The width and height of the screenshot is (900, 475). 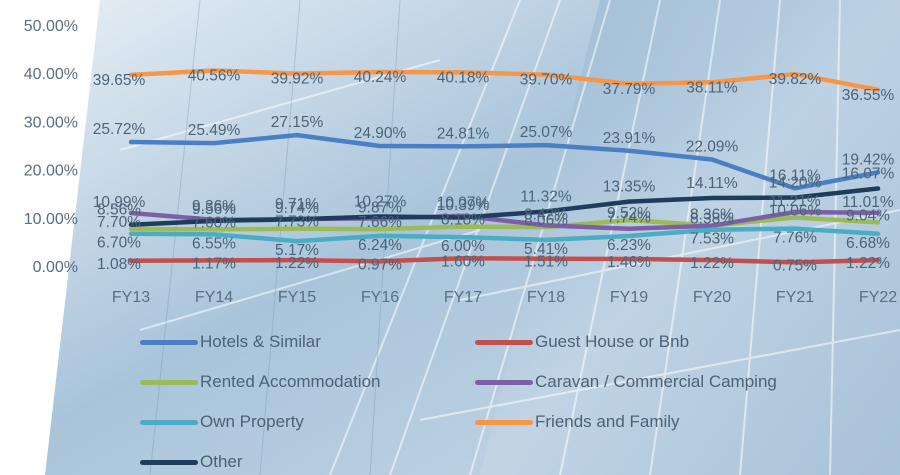 What do you see at coordinates (380, 201) in the screenshot?
I see `data-label: 10.27%` at bounding box center [380, 201].